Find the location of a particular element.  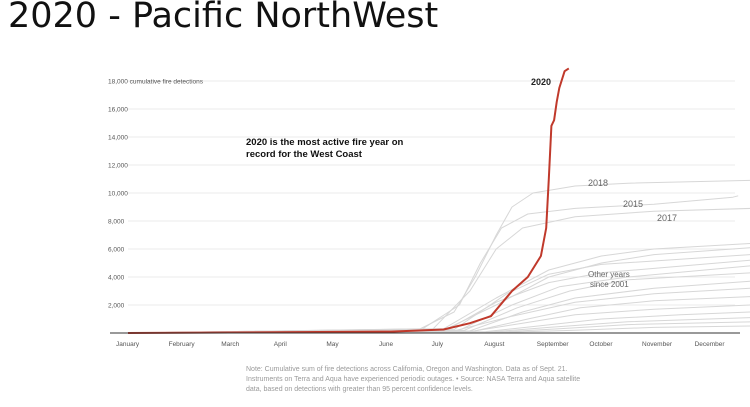

y-tick-label: 14,000 is located at coordinates (118, 138).